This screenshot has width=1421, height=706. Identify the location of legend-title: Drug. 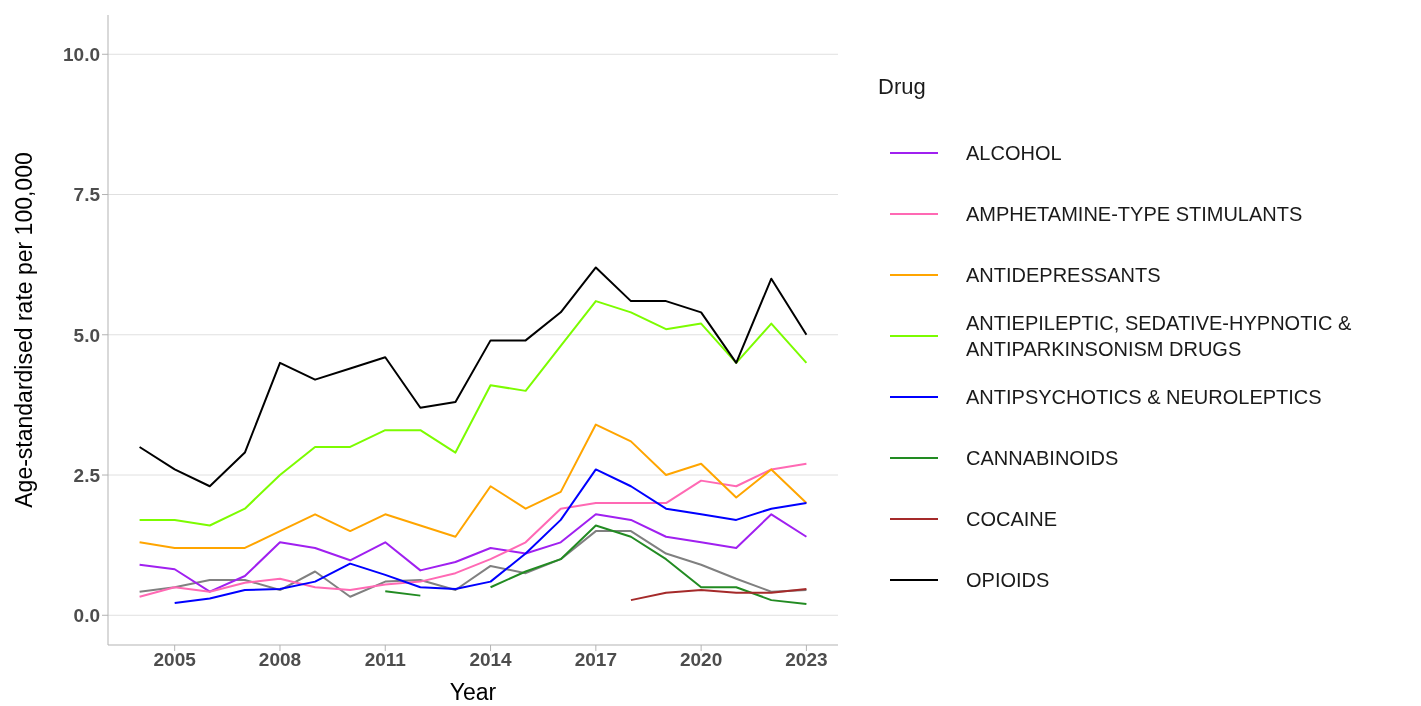
(902, 87).